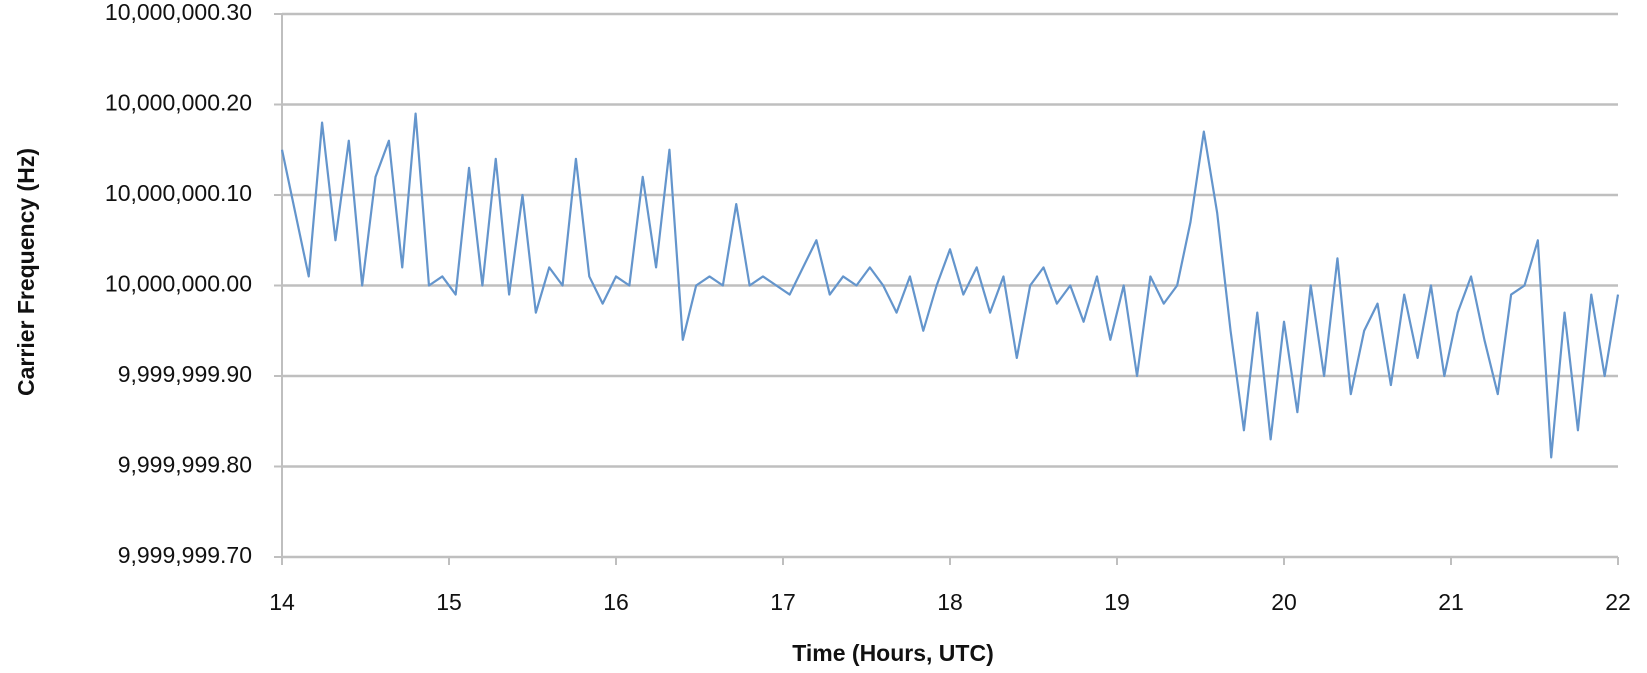  What do you see at coordinates (1117, 602) in the screenshot?
I see `x-tick-label: 19` at bounding box center [1117, 602].